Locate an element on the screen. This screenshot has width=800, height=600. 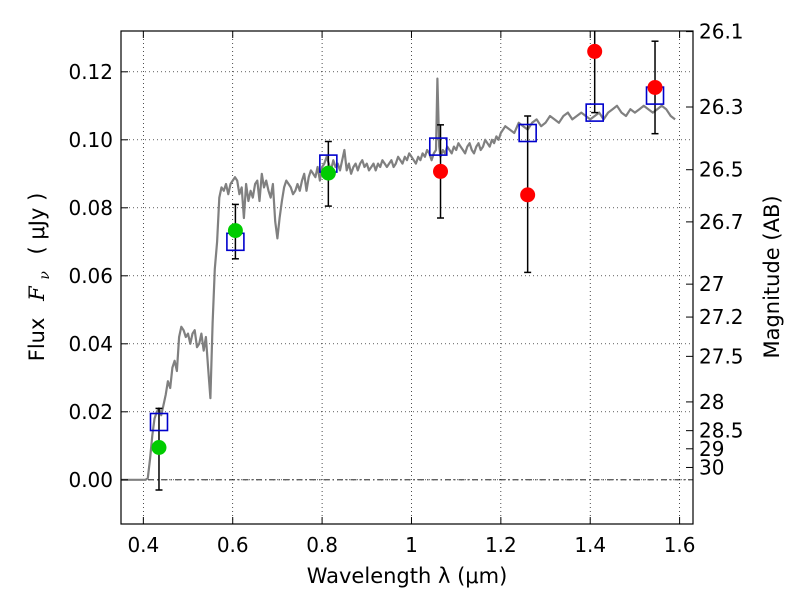
y-tick-label: 0.10 is located at coordinates (90, 140).